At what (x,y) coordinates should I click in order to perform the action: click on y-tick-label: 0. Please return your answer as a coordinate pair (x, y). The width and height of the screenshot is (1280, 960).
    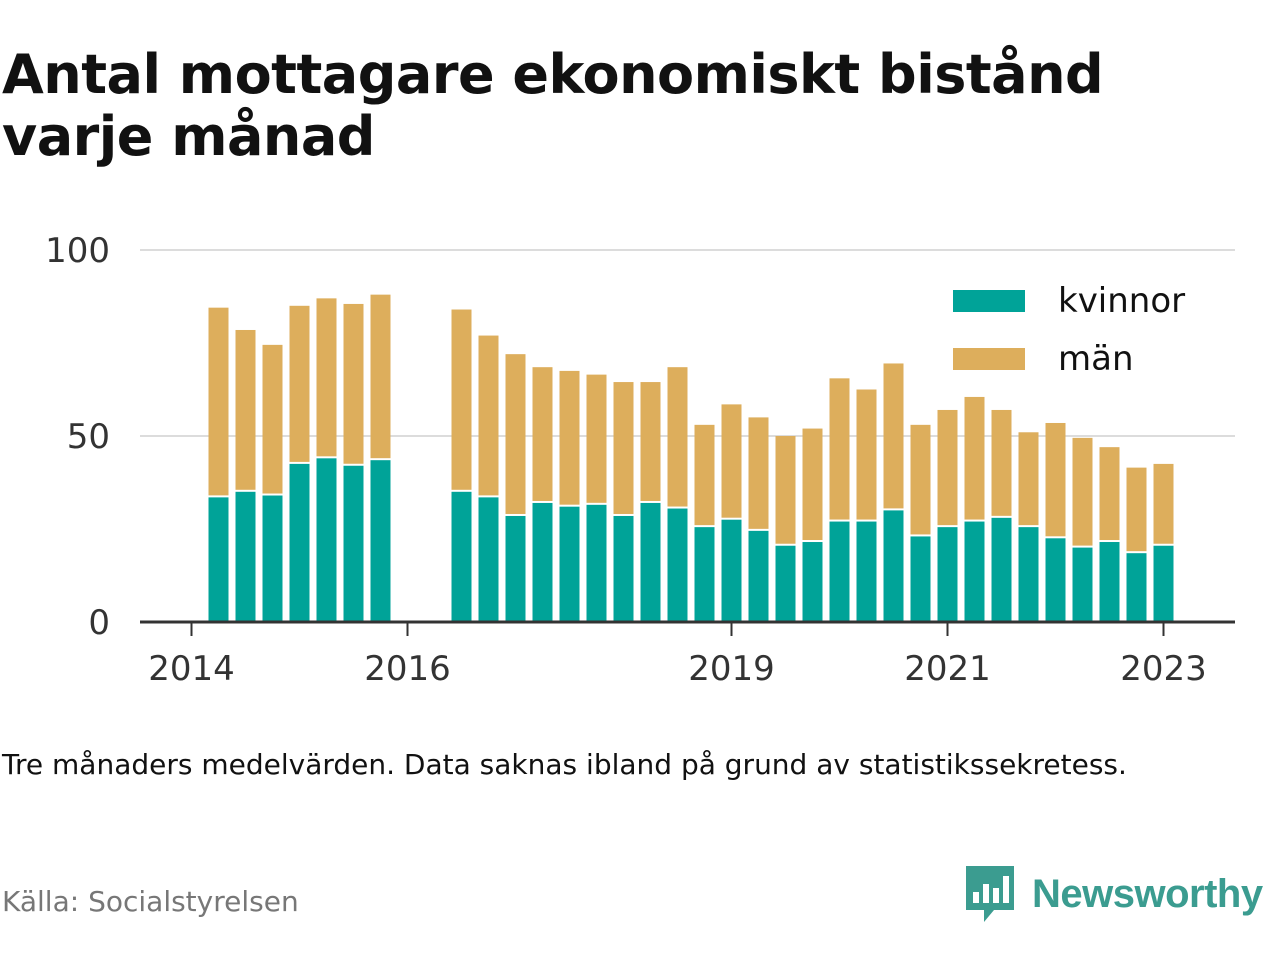
    Looking at the image, I should click on (99, 623).